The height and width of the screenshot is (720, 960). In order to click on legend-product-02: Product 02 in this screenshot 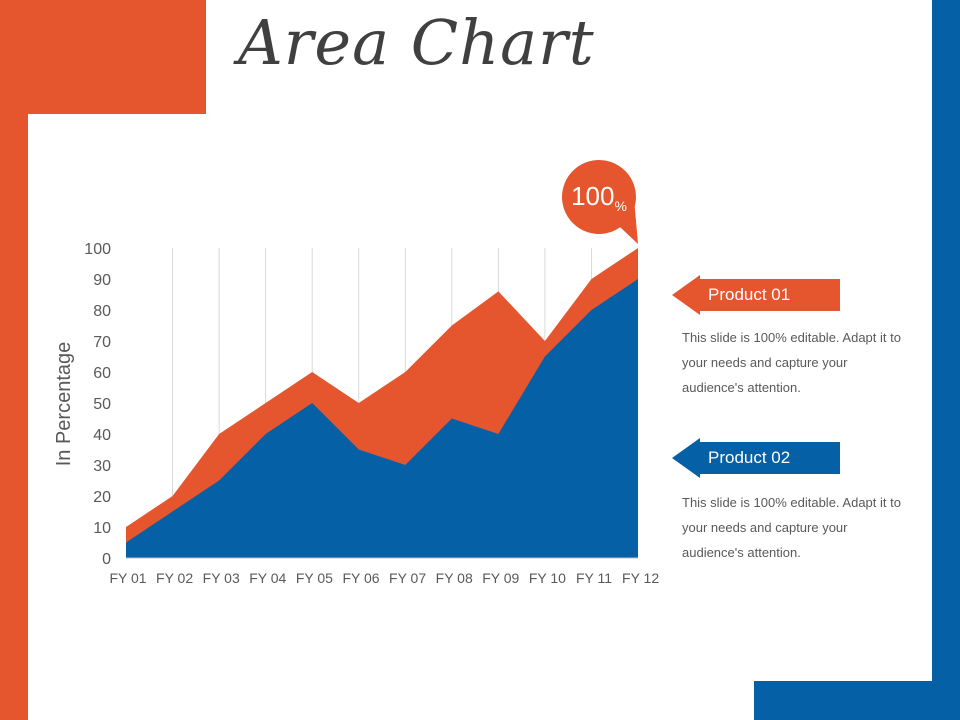, I will do `click(756, 458)`.